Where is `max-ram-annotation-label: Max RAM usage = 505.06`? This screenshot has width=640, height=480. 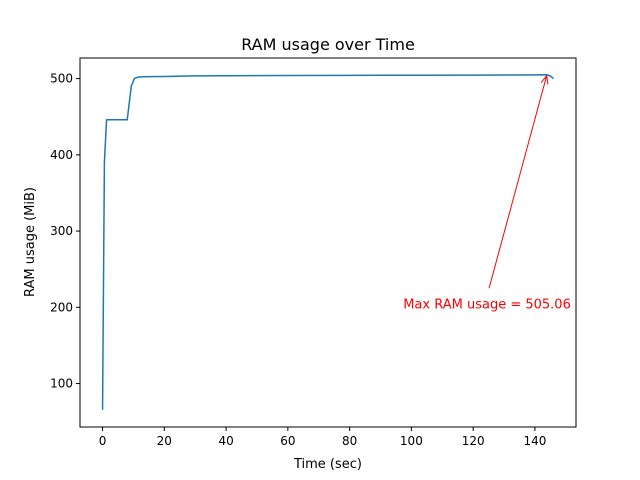 max-ram-annotation-label: Max RAM usage = 505.06 is located at coordinates (487, 304).